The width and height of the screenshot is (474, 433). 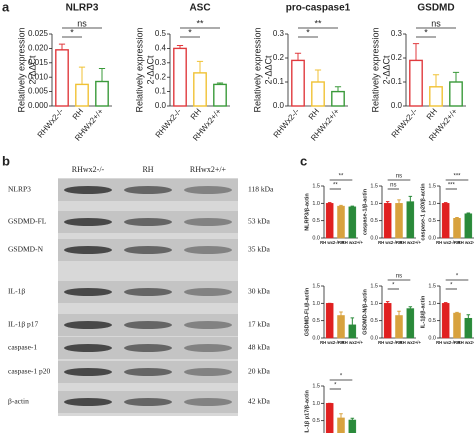 What do you see at coordinates (38, 62) in the screenshot?
I see `y-tick-label: 0.015` at bounding box center [38, 62].